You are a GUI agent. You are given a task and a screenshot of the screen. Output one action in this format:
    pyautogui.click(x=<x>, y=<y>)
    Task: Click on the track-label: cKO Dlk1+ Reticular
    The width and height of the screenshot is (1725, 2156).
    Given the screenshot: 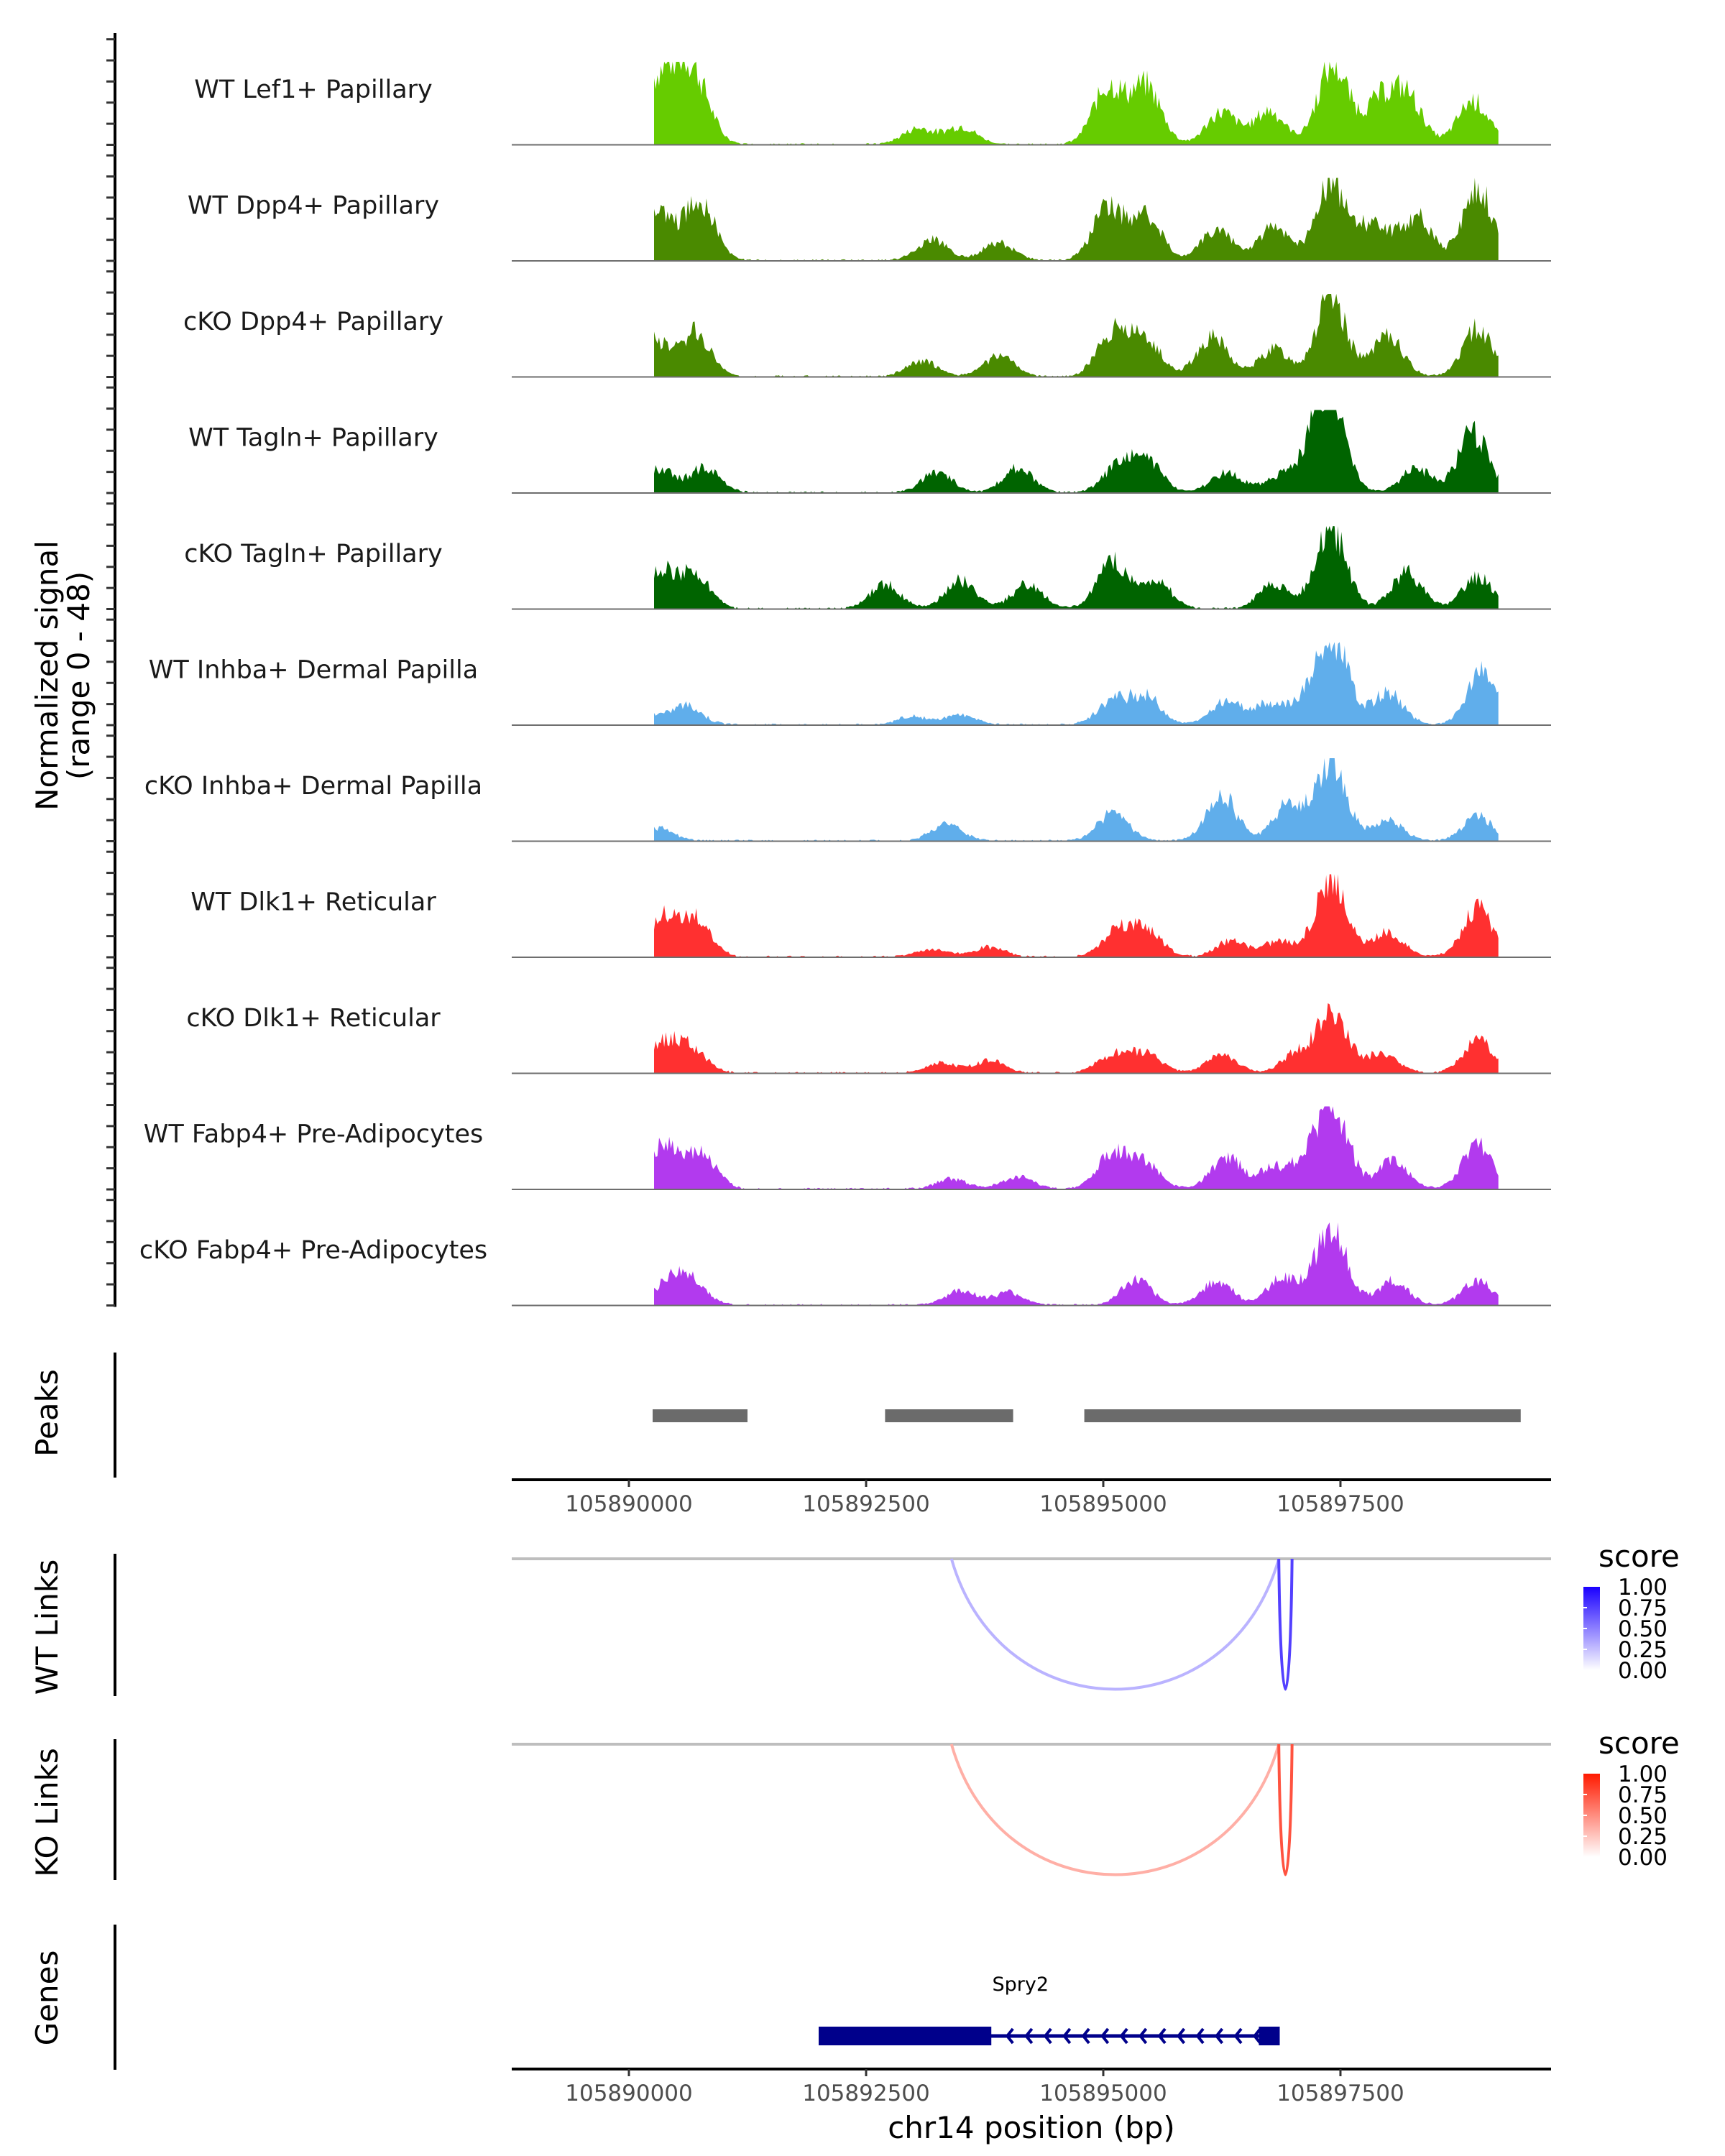 What is the action you would take?
    pyautogui.click(x=313, y=1018)
    